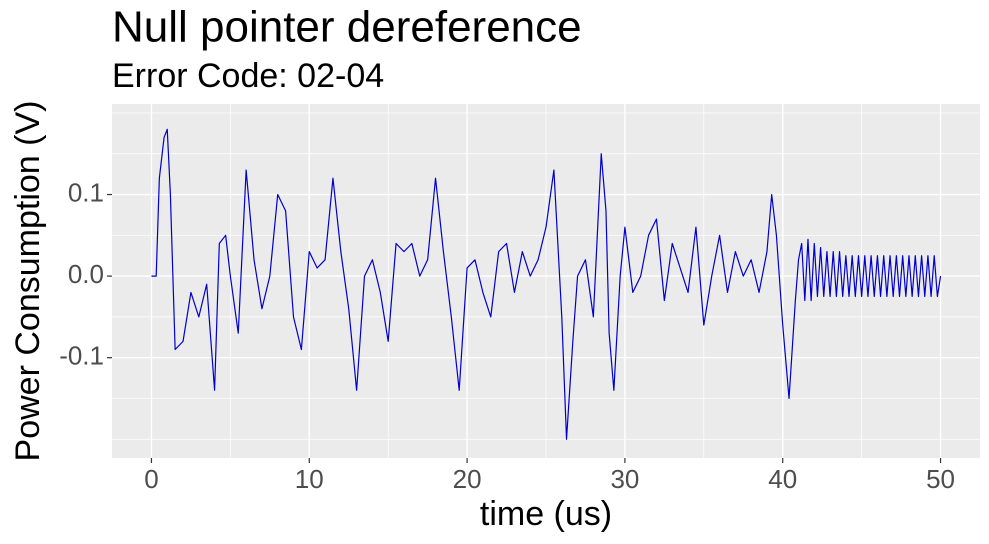 The image size is (989, 544). Describe the element at coordinates (940, 479) in the screenshot. I see `x-tick-label: 50` at that location.